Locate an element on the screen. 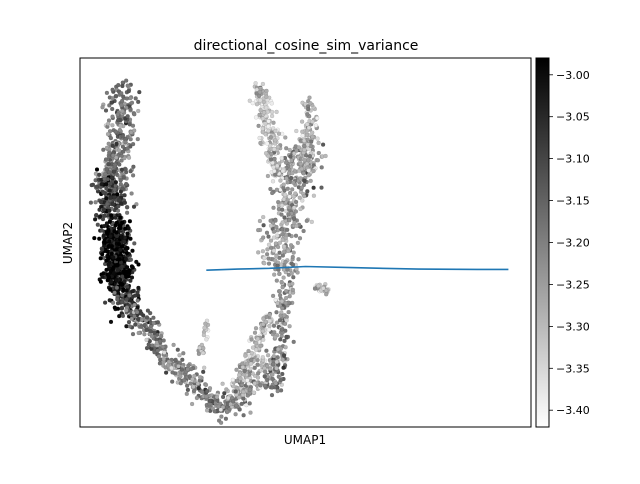  scatter-point-2003 is located at coordinates (296, 211).